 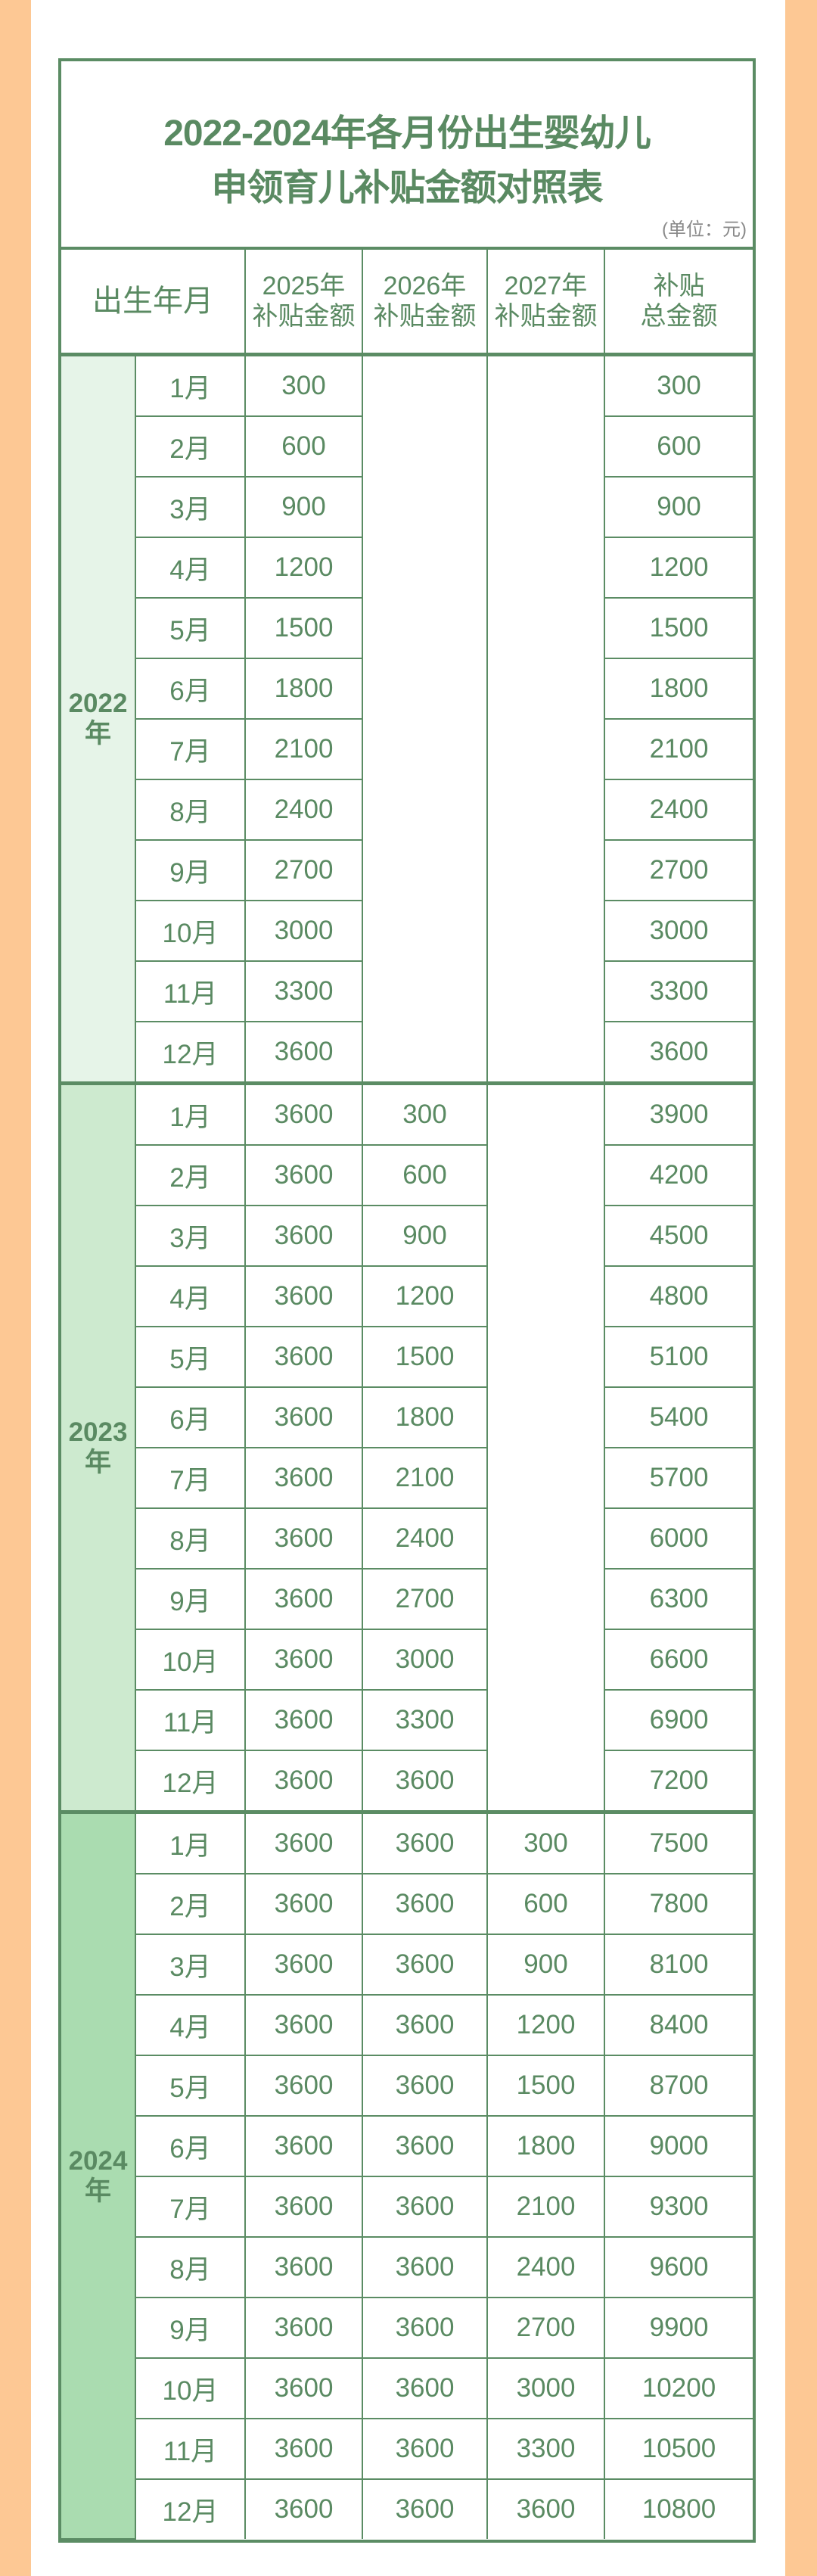 I want to click on month-cell: 6月, so click(x=190, y=1417).